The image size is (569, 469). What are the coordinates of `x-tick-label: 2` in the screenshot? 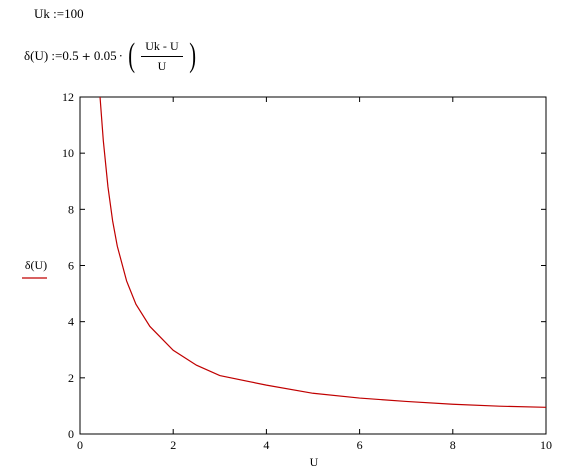 It's located at (173, 445).